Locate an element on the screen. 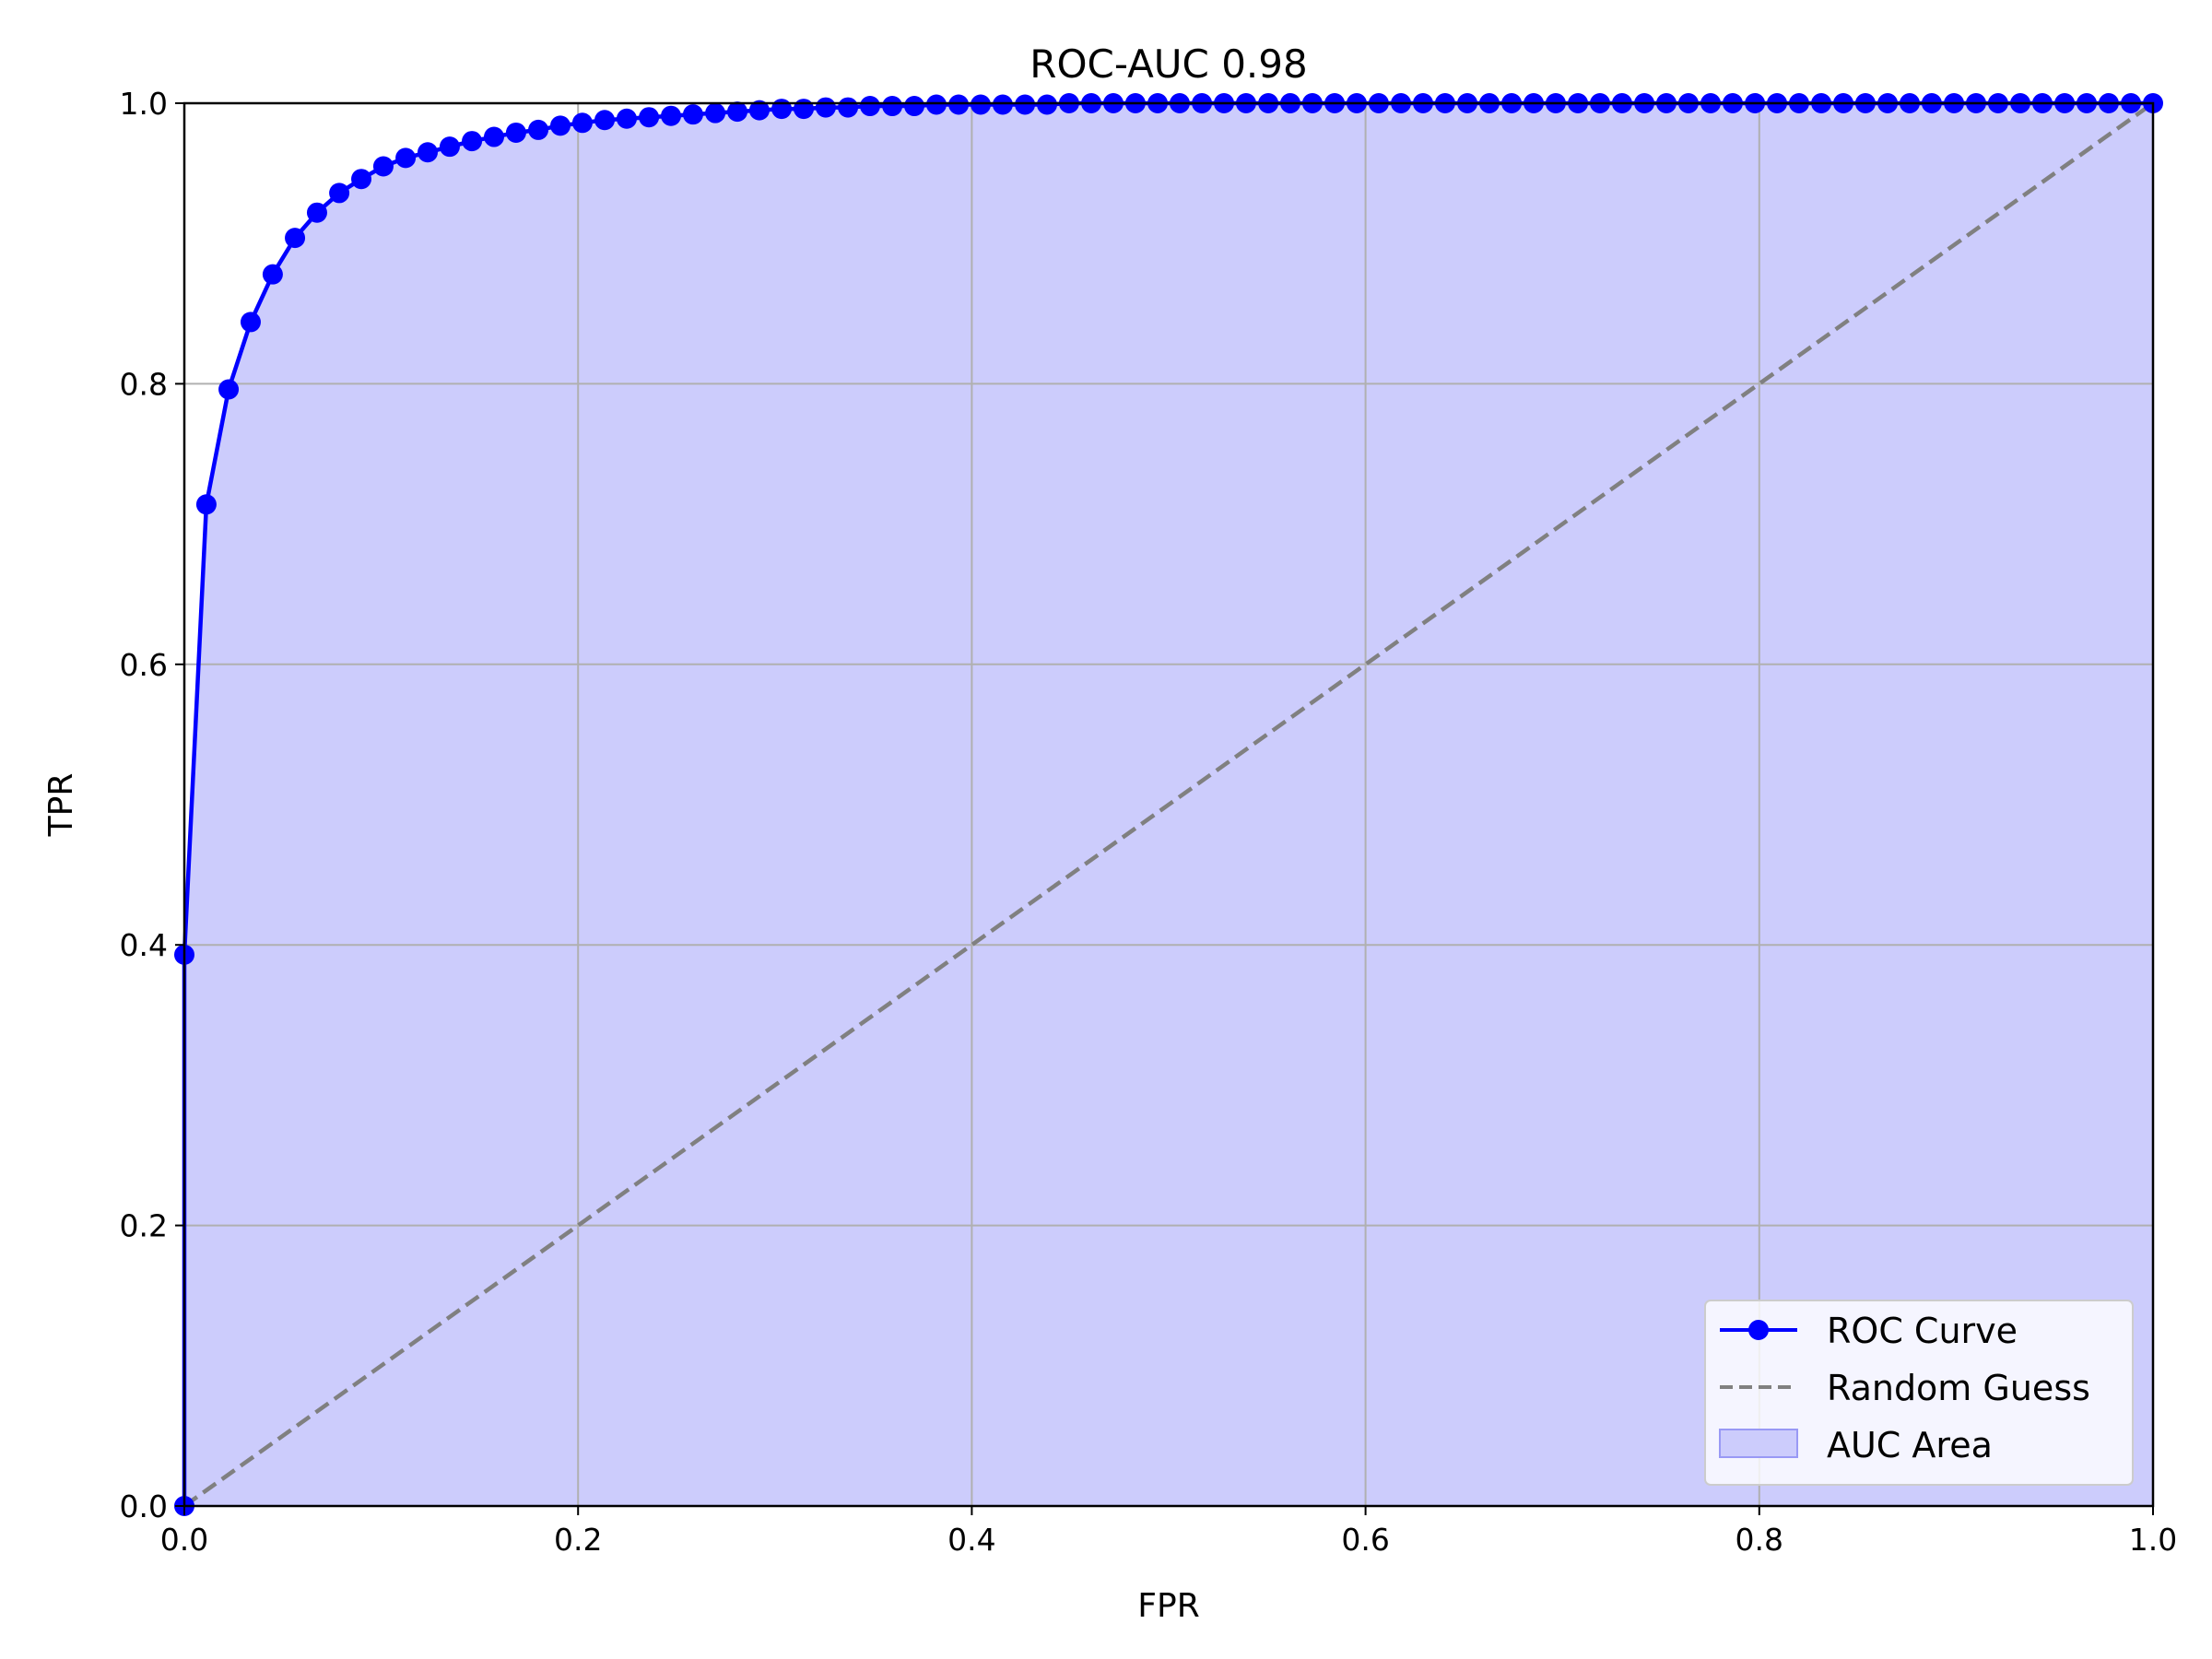 The image size is (2212, 1659). y-tick-label-0: 0.0 is located at coordinates (144, 1506).